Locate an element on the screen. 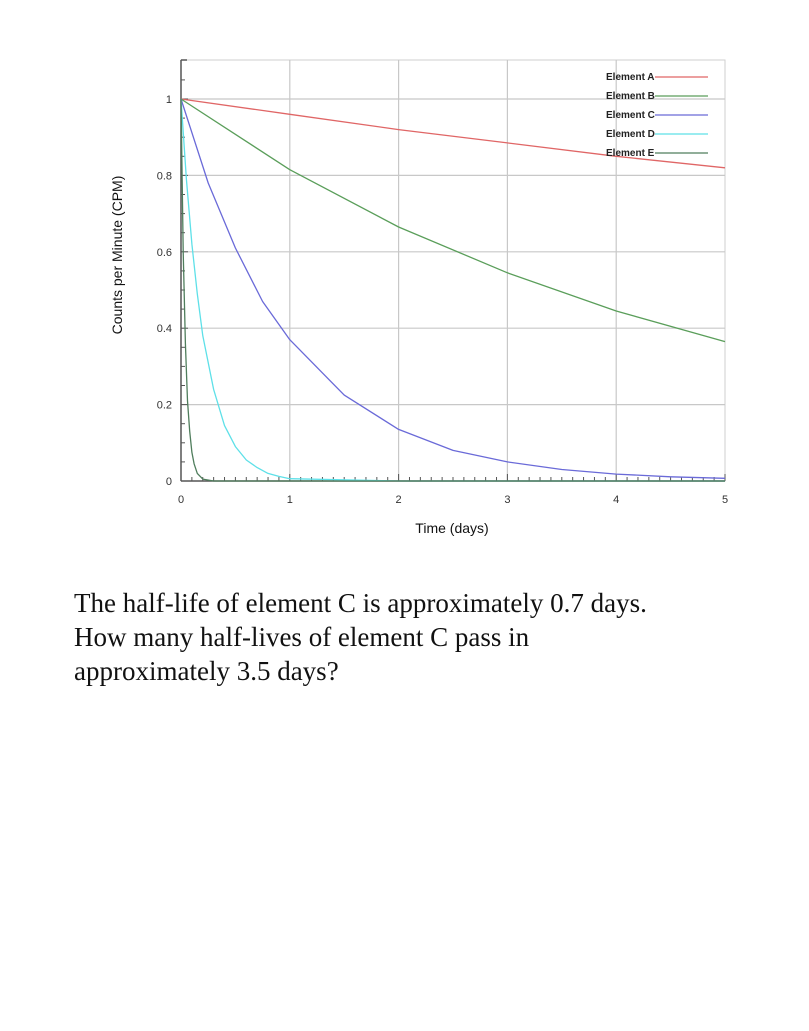  y-tick-label: 1 is located at coordinates (169, 100).